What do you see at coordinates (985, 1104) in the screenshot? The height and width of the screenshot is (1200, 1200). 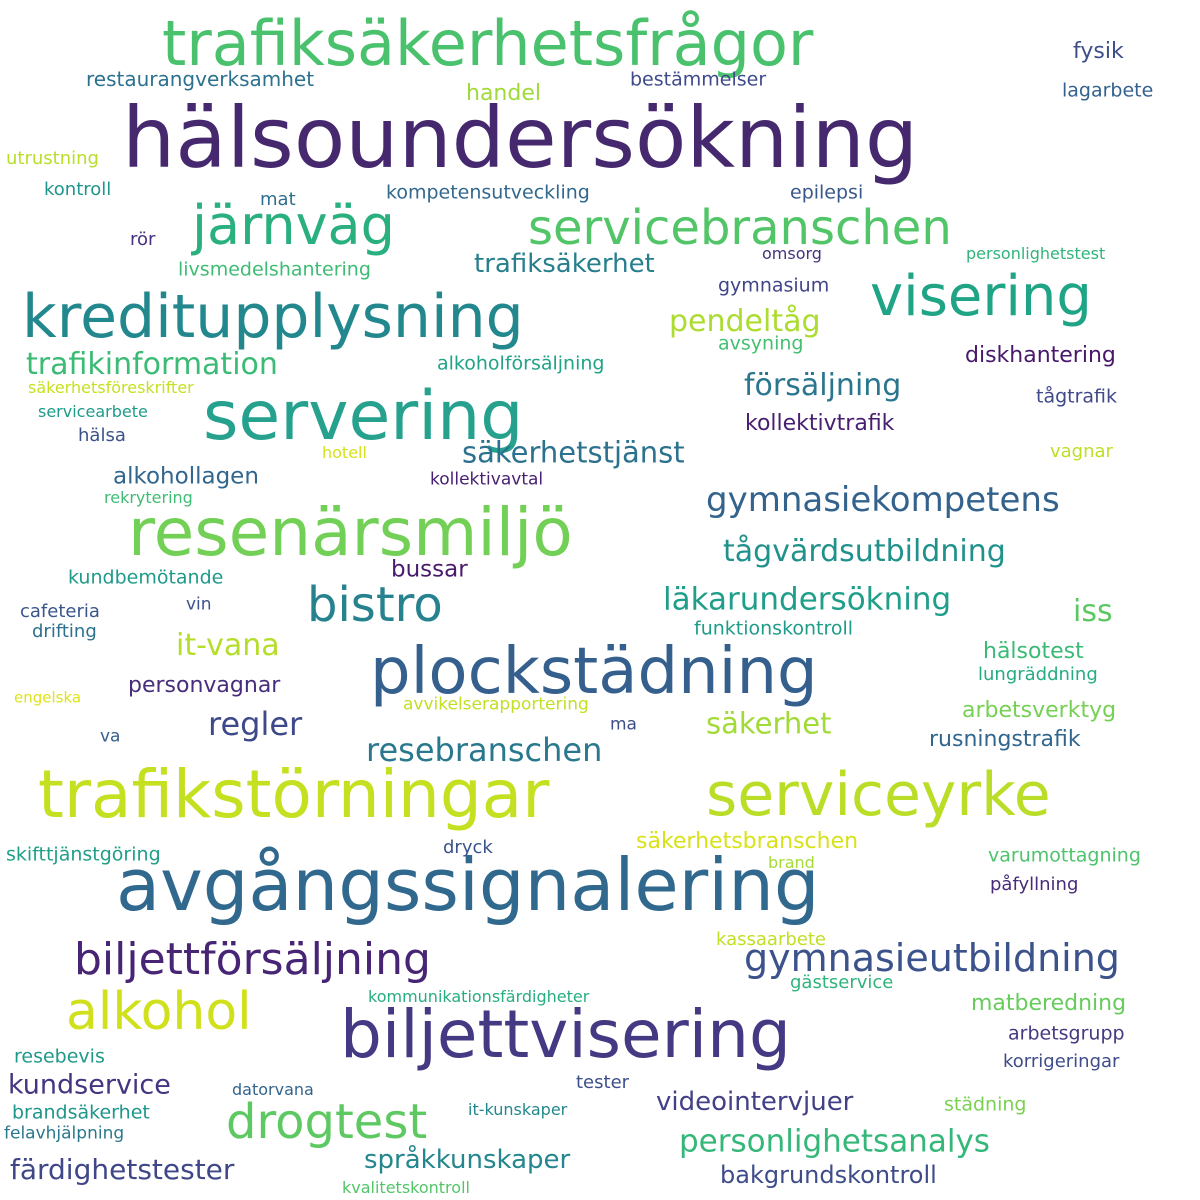 I see `cloud-word: städning` at bounding box center [985, 1104].